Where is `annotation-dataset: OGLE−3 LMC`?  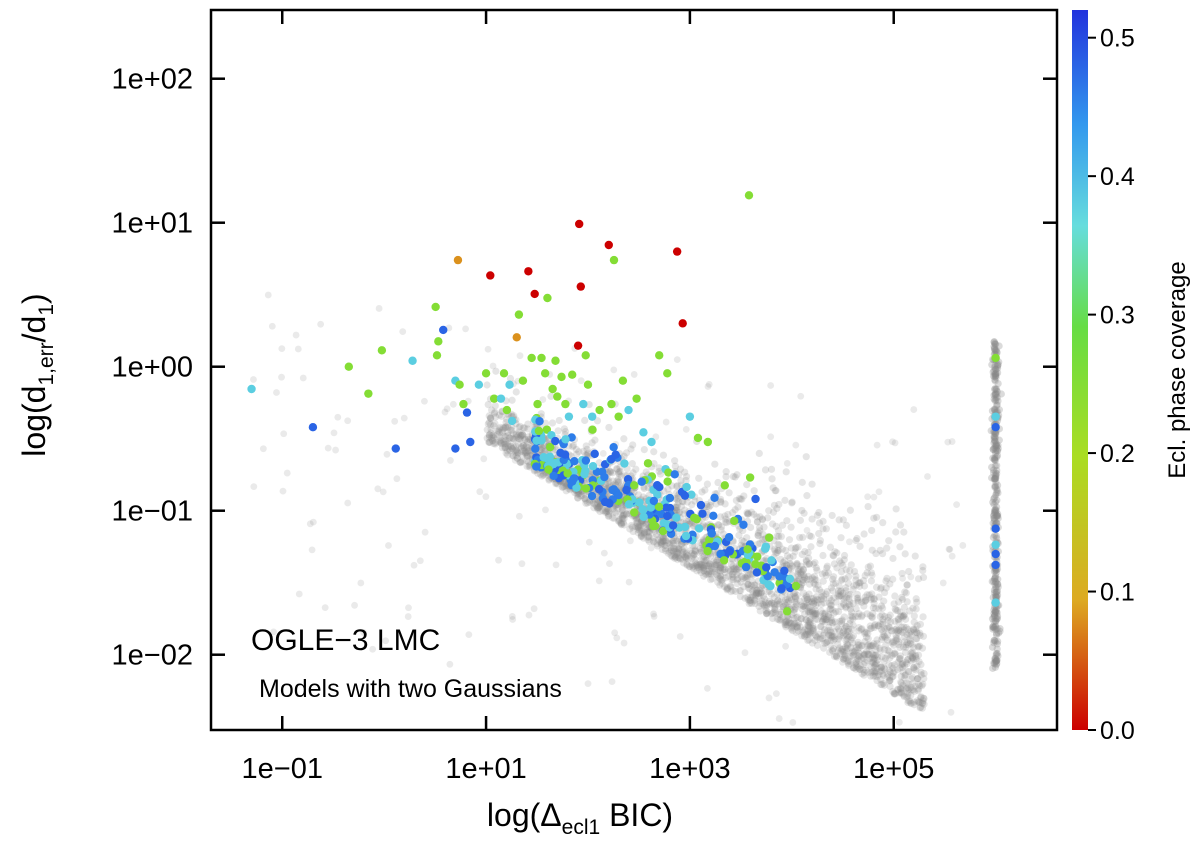
annotation-dataset: OGLE−3 LMC is located at coordinates (345, 640).